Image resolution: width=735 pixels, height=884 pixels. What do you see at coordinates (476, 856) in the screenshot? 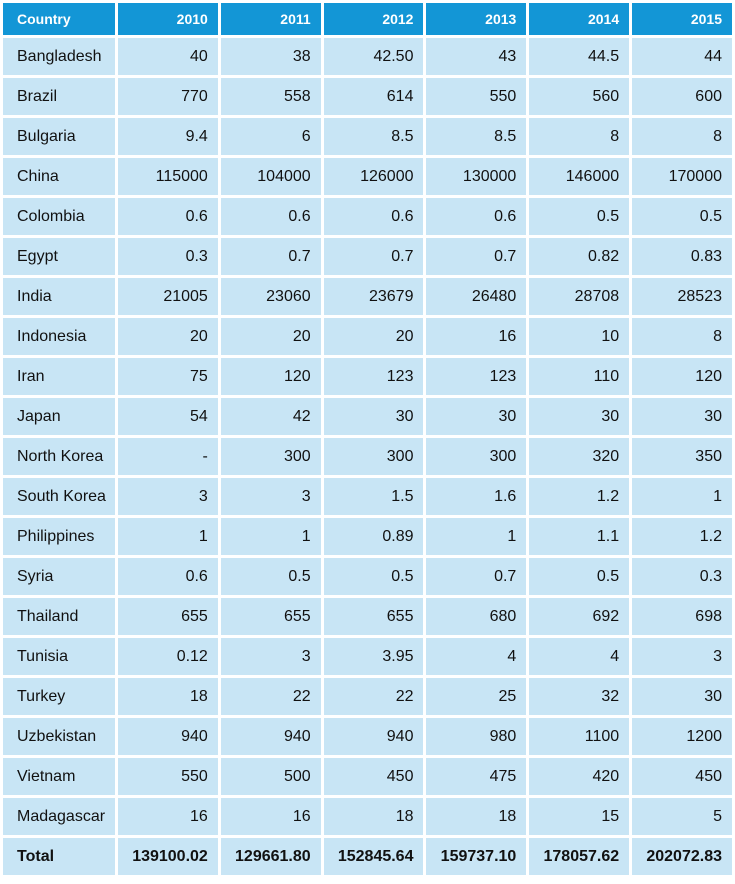
I see `total-value: 159737.10` at bounding box center [476, 856].